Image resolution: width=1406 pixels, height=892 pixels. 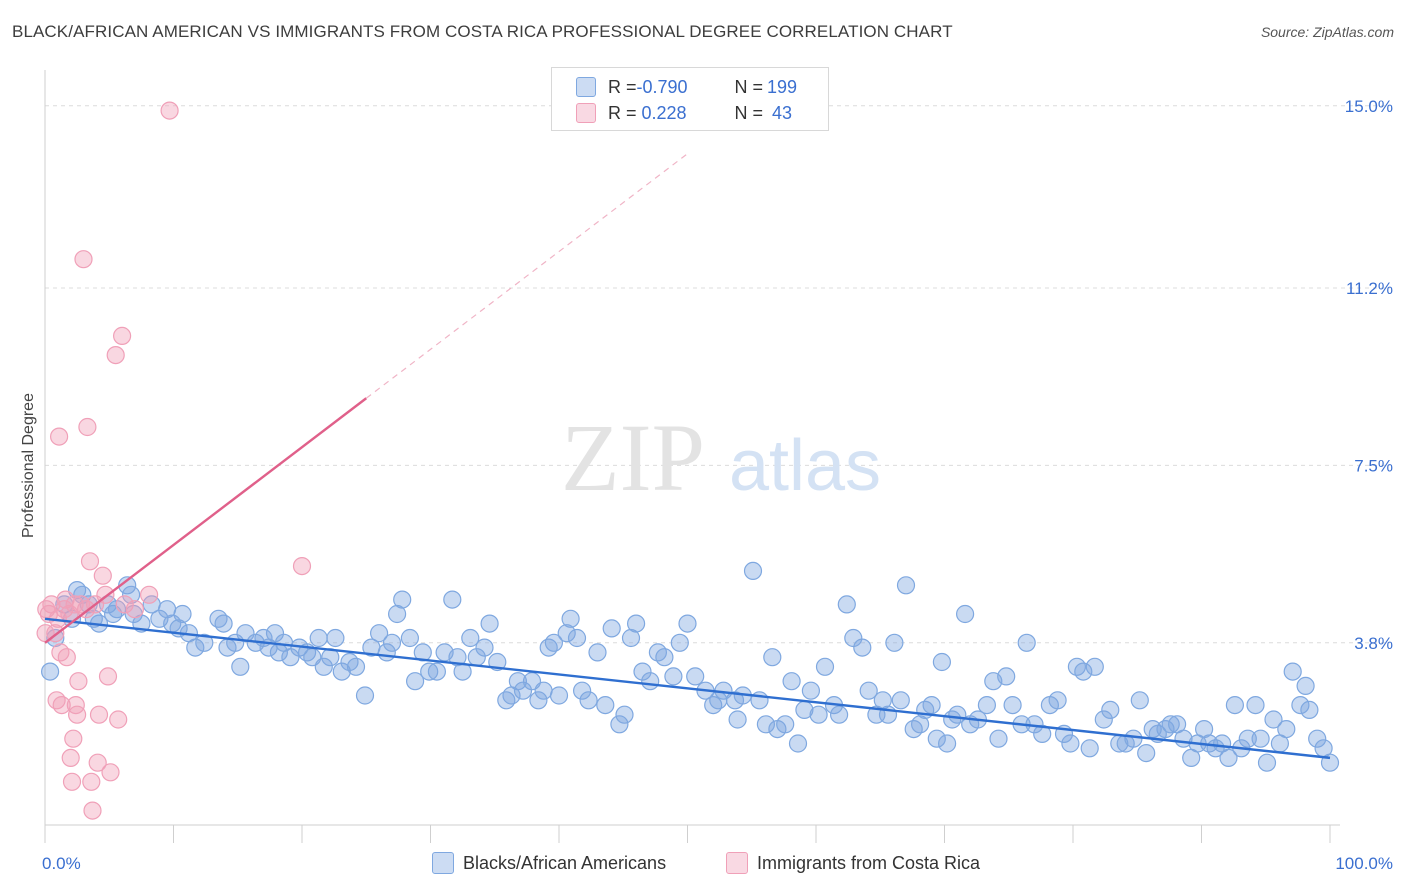 I want to click on legend-r-value: -0.790, so click(x=662, y=86).